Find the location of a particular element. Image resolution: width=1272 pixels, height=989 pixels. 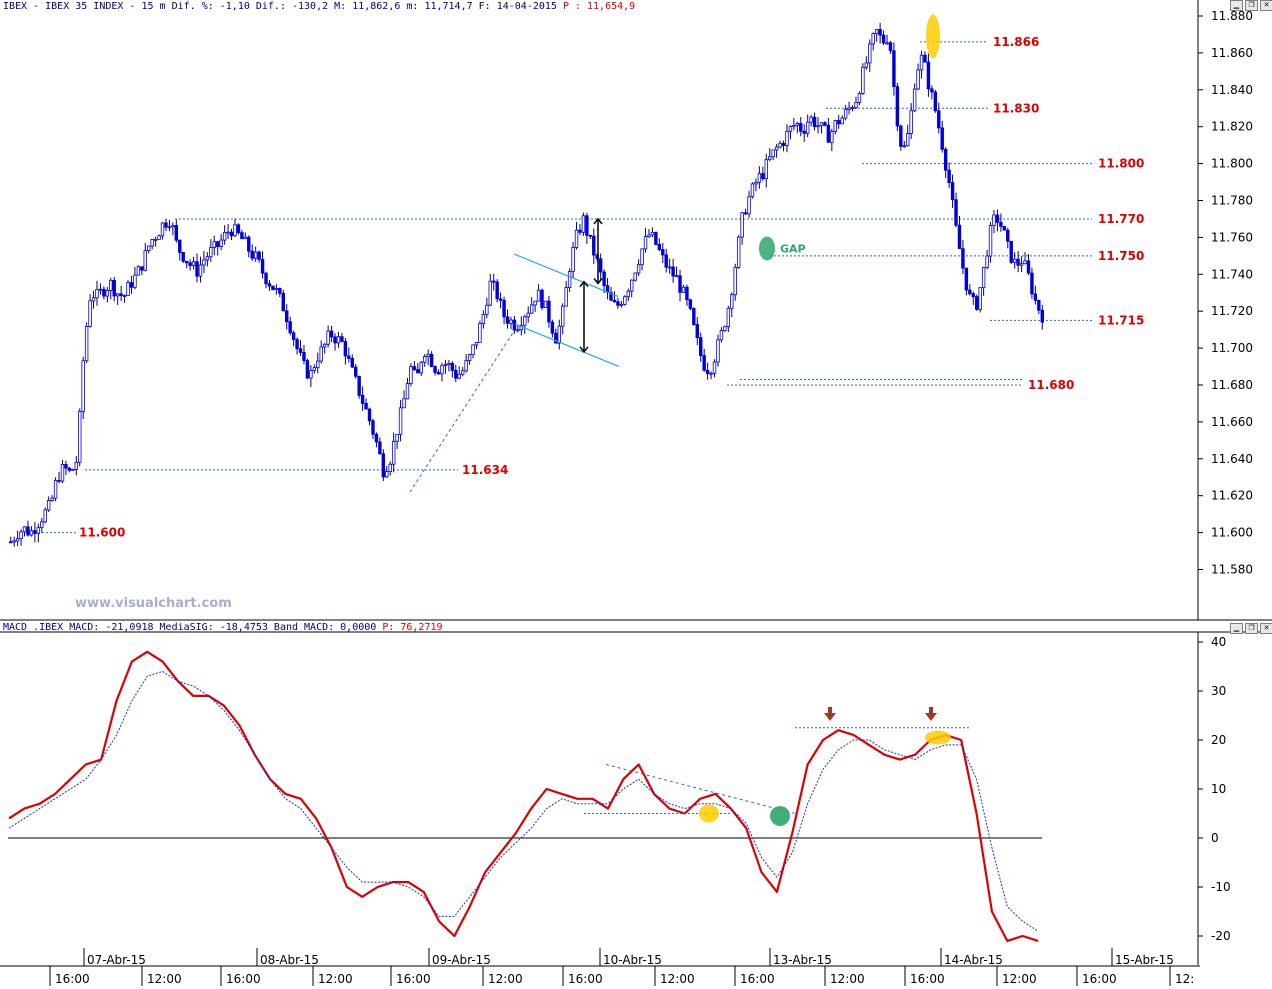

macd-cross-highlight is located at coordinates (780, 815).